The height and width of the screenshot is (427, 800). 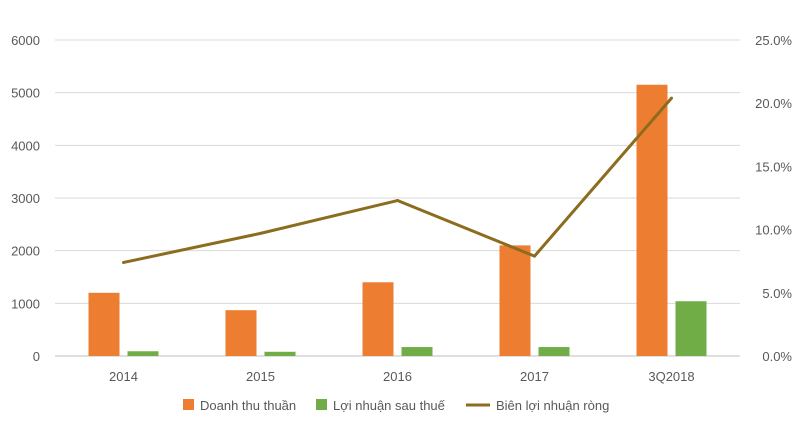 What do you see at coordinates (248, 405) in the screenshot?
I see `legend-label: Doanh thu thuần` at bounding box center [248, 405].